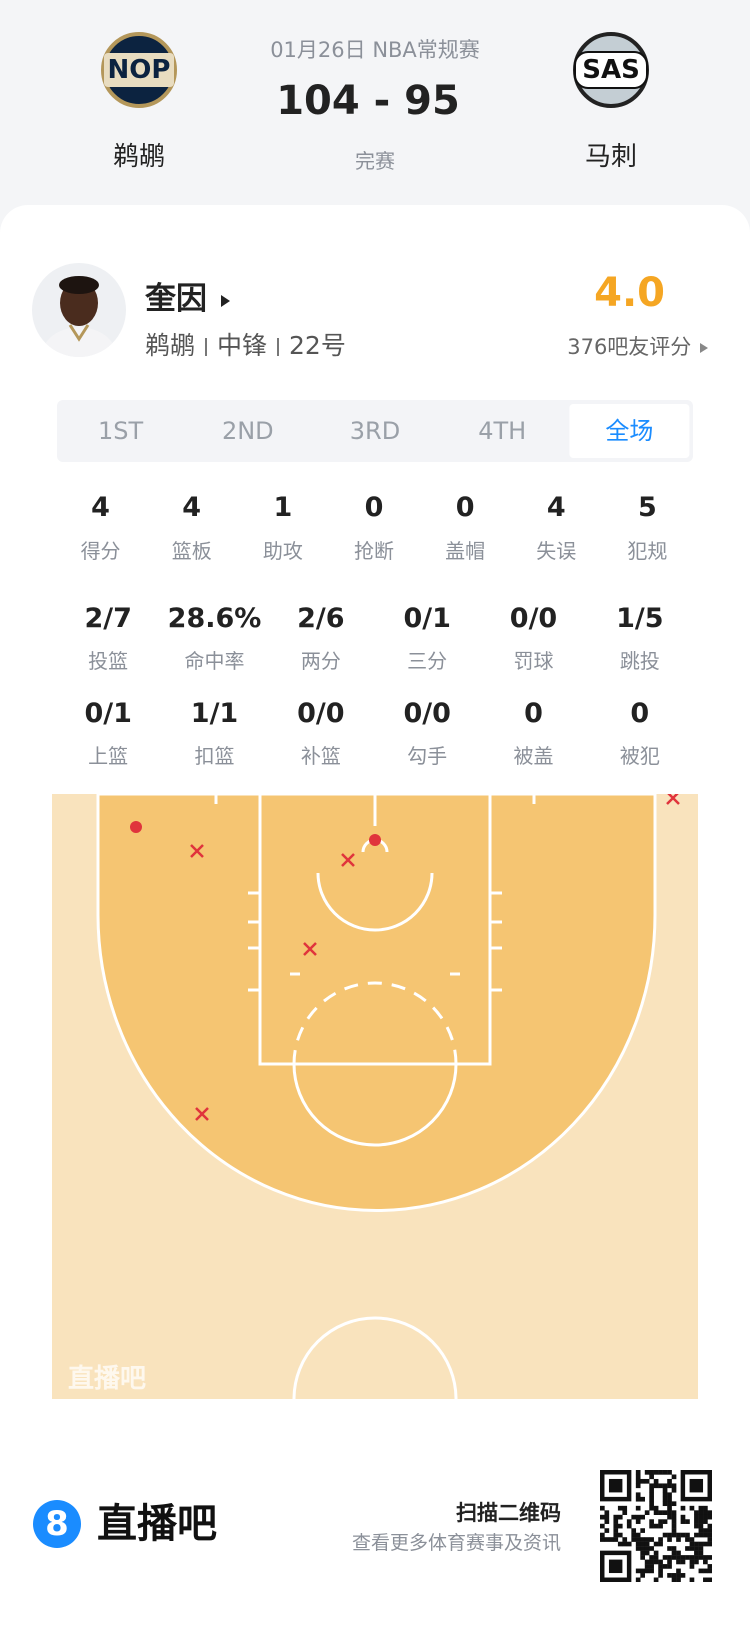  What do you see at coordinates (176, 299) in the screenshot?
I see `player-name-text: 奎因` at bounding box center [176, 299].